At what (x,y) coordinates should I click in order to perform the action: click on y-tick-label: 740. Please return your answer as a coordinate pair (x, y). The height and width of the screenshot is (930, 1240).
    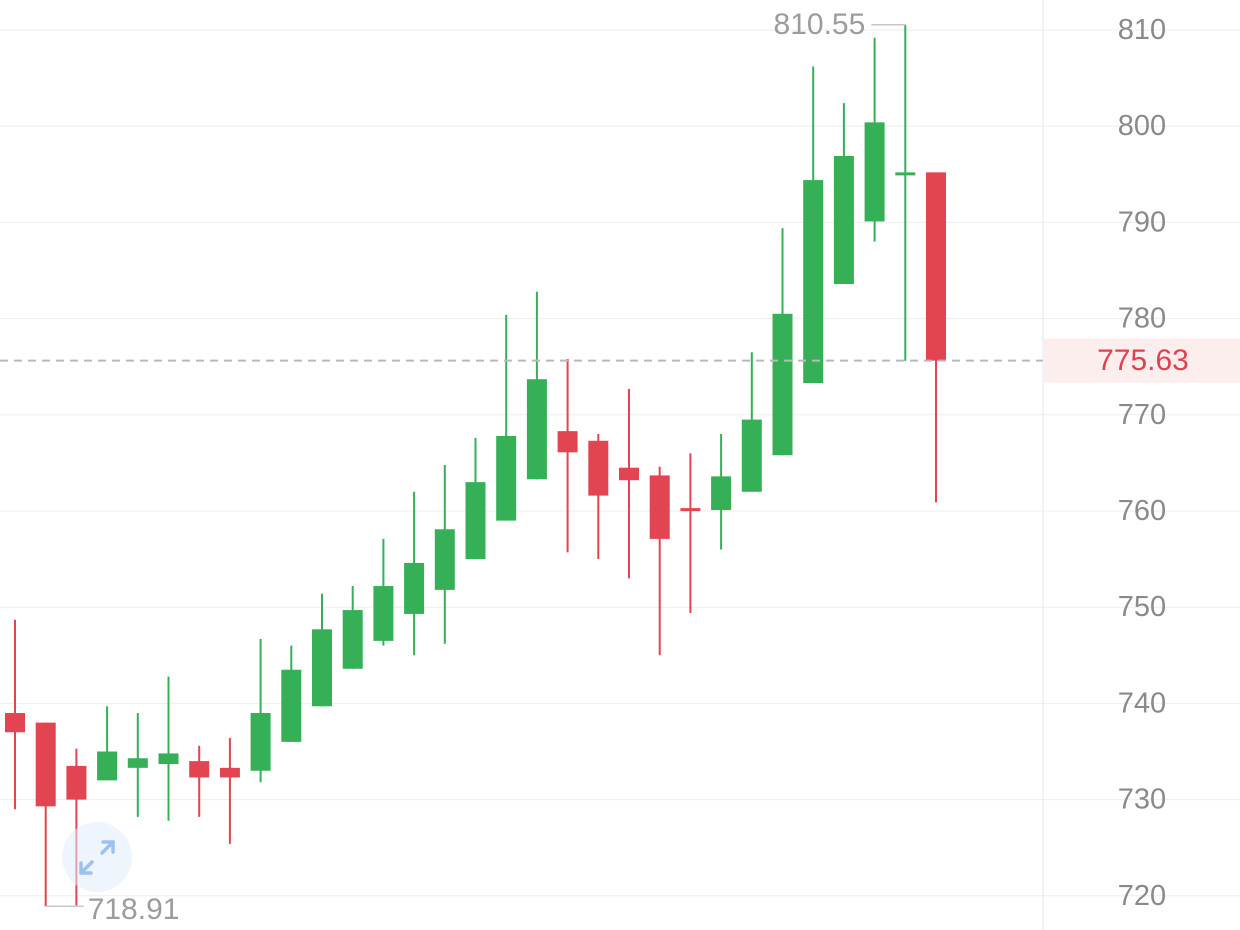
    Looking at the image, I should click on (1142, 703).